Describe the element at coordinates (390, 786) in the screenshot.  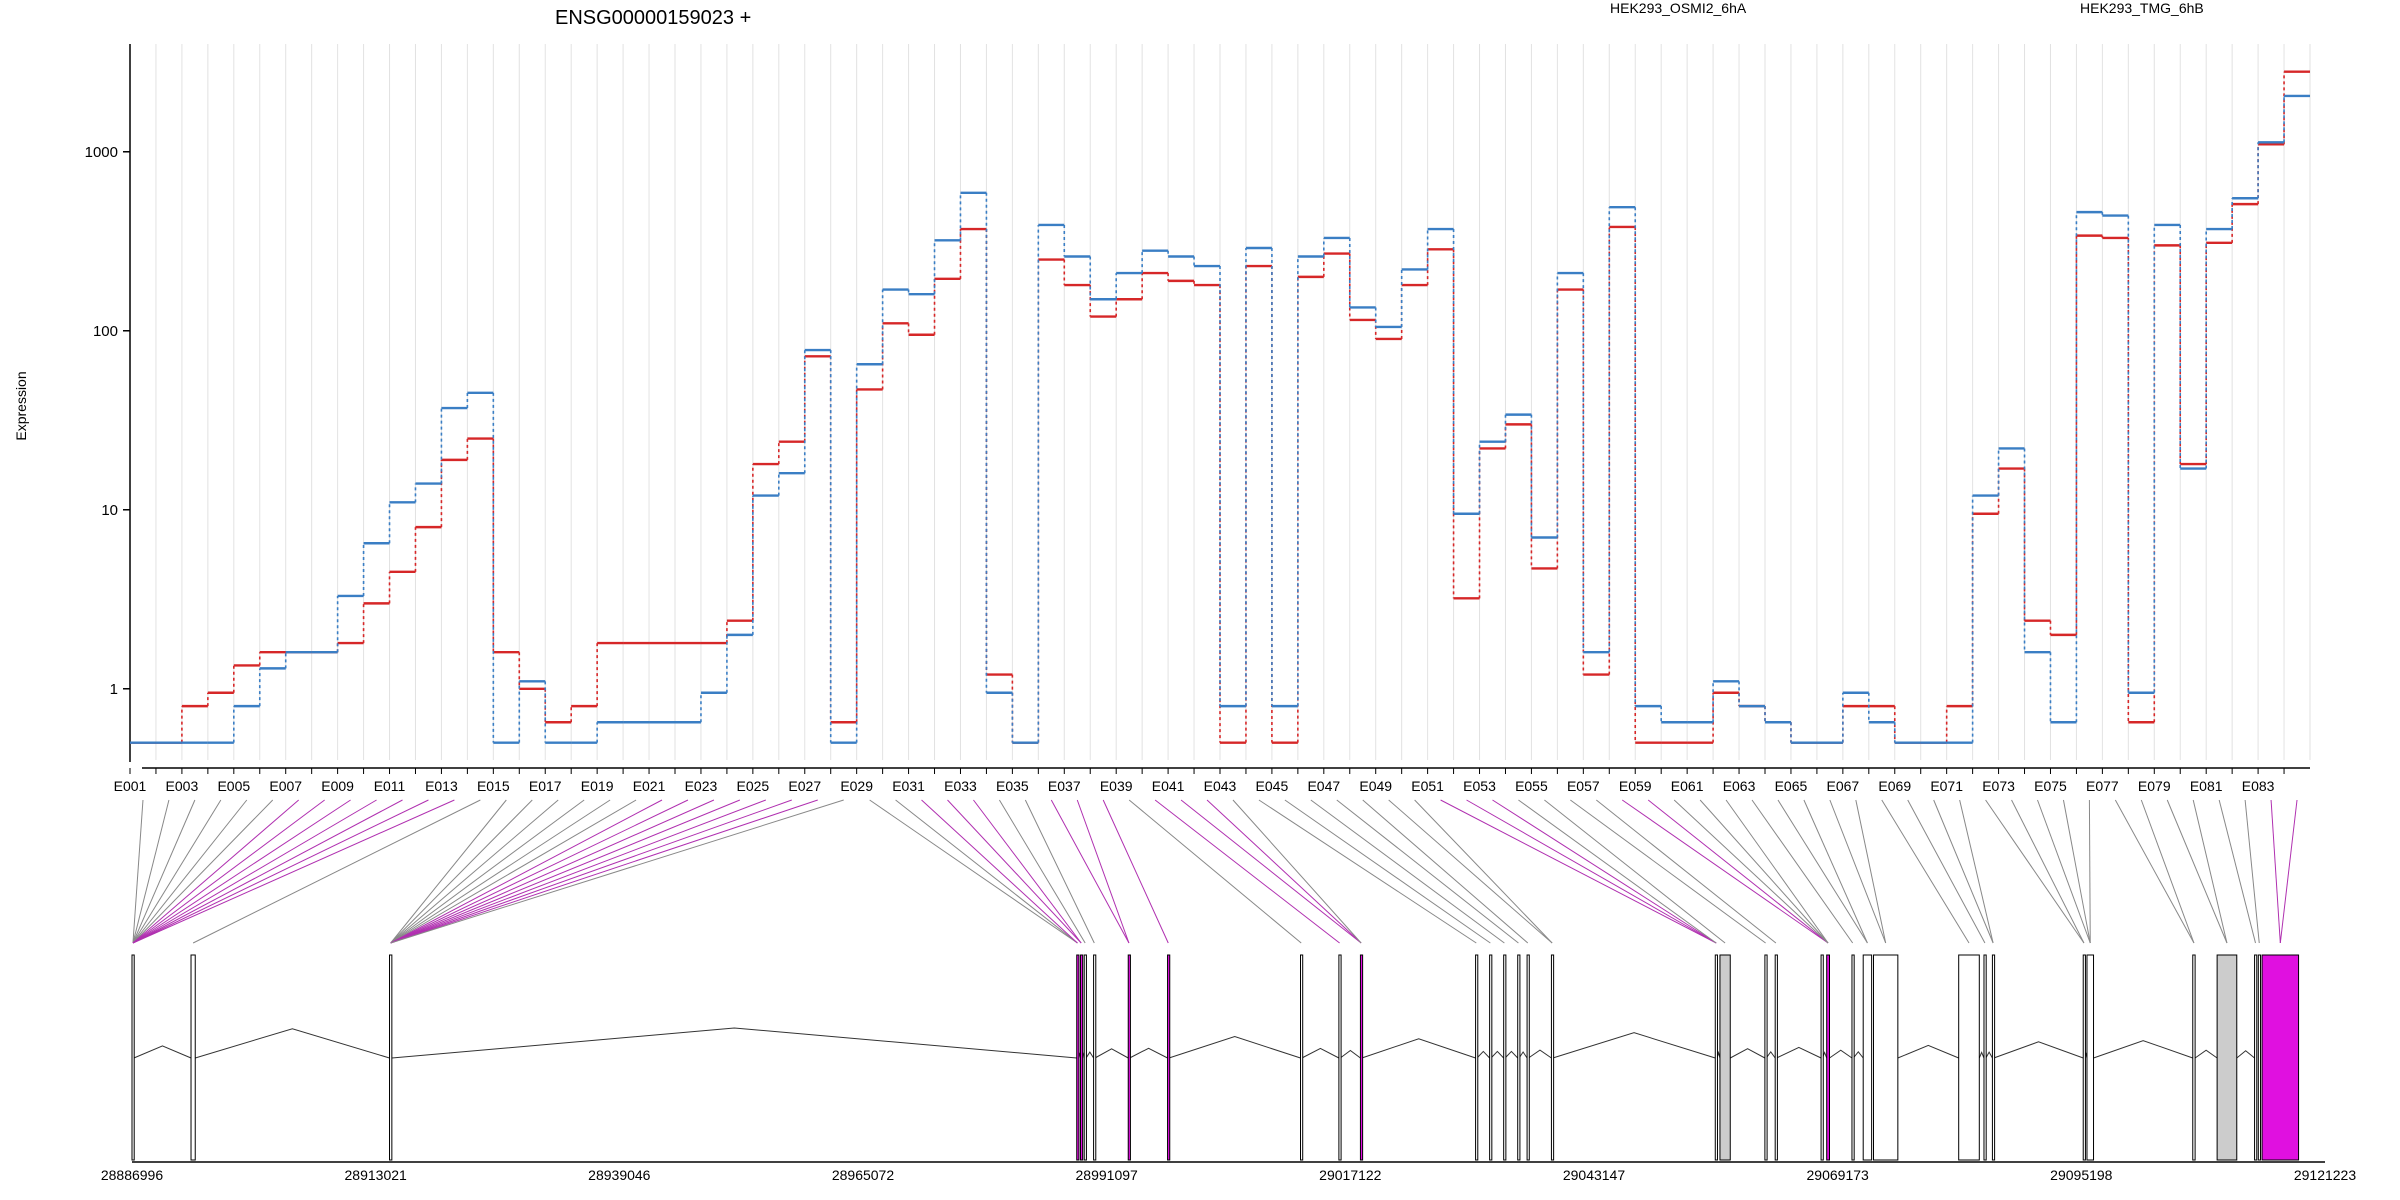
I see `x-tick-label: E011` at that location.